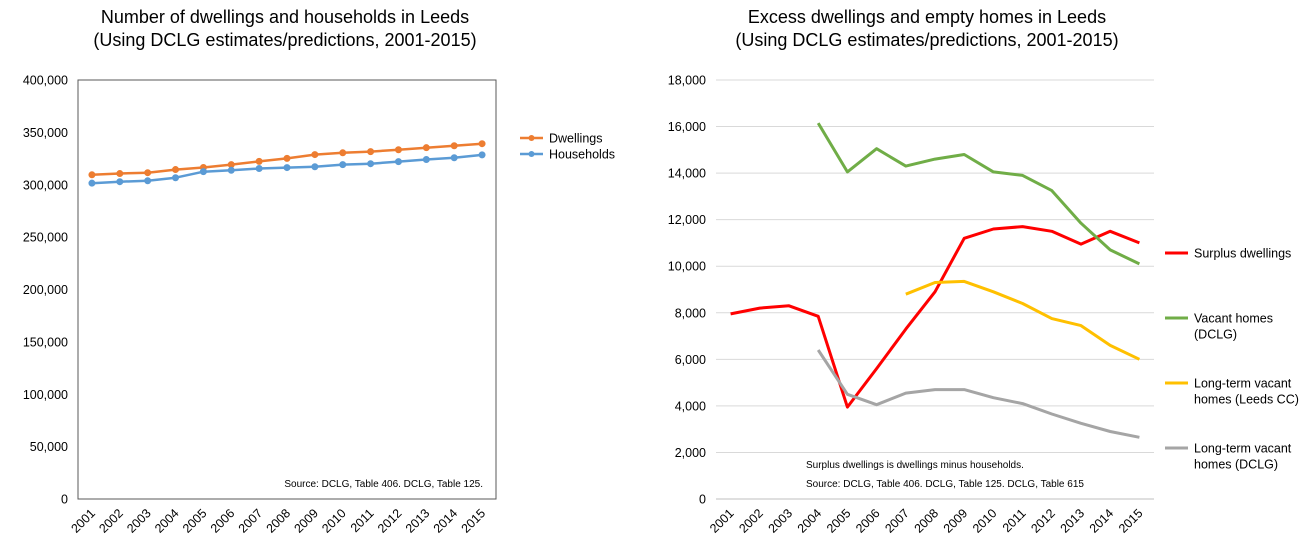  What do you see at coordinates (45, 290) in the screenshot?
I see `y-tick-label: 200,000` at bounding box center [45, 290].